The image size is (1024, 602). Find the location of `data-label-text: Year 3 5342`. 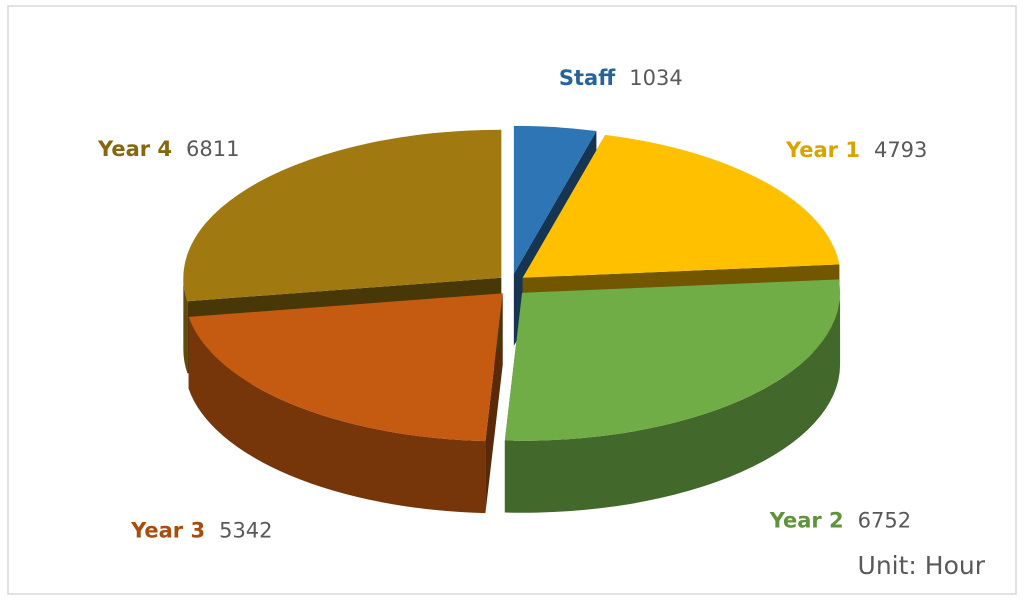

data-label-text: Year 3 5342 is located at coordinates (201, 531).